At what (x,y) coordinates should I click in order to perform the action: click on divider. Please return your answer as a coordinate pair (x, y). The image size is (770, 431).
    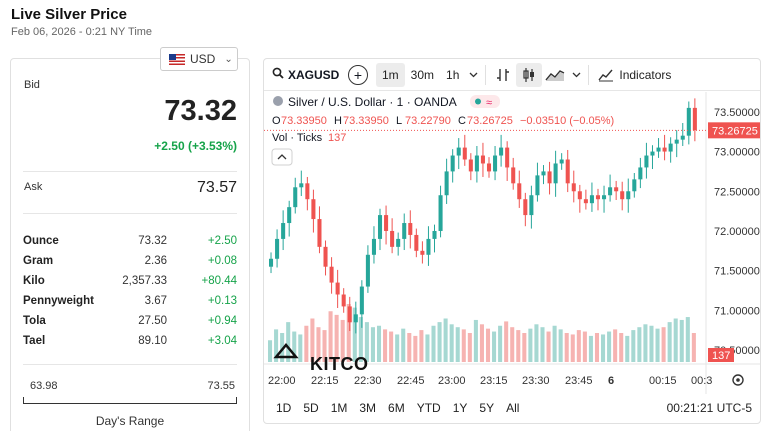
    Looking at the image, I should click on (130, 364).